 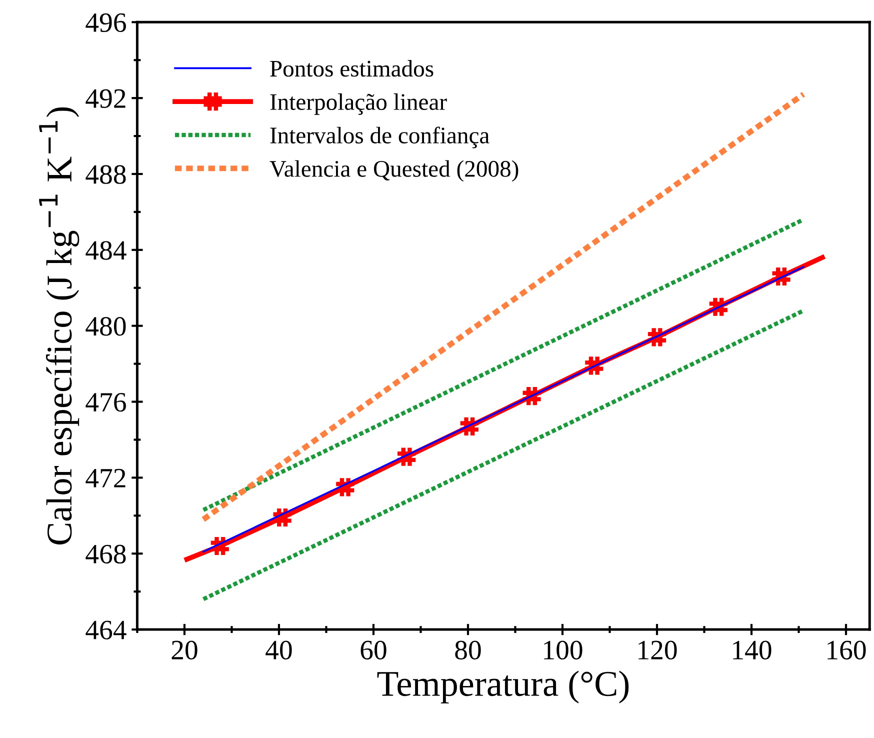 I want to click on y-tick-label: 484, so click(x=106, y=250).